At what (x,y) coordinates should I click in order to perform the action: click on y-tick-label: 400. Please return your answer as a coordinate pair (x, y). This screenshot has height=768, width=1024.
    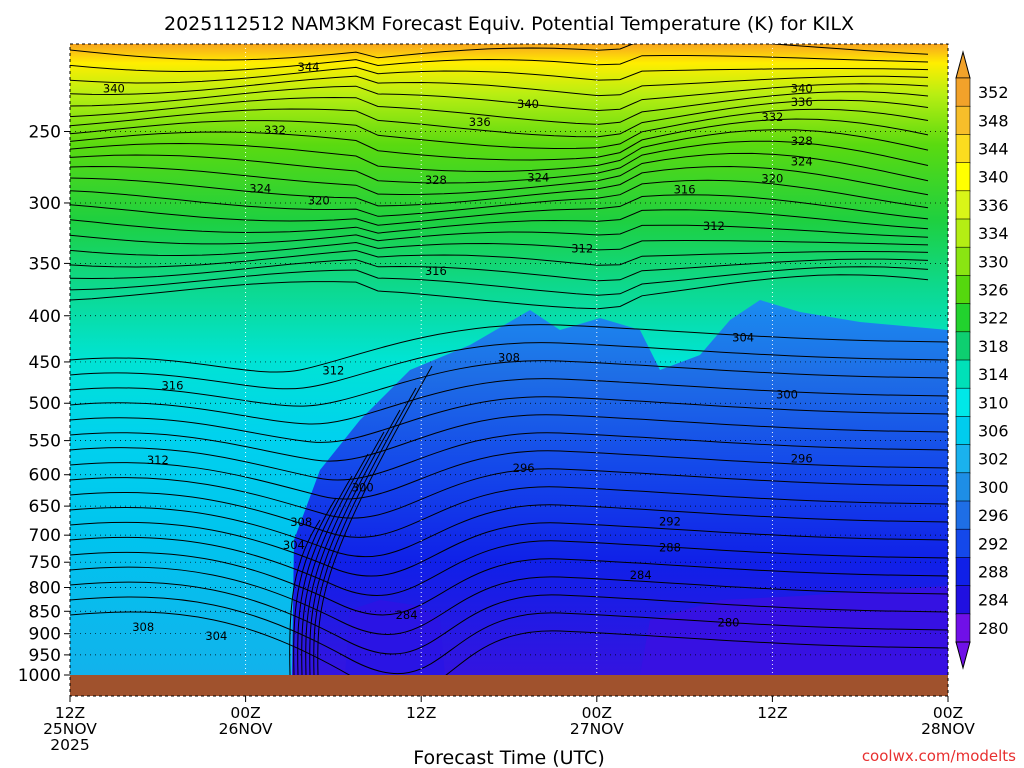
    Looking at the image, I should click on (45, 317).